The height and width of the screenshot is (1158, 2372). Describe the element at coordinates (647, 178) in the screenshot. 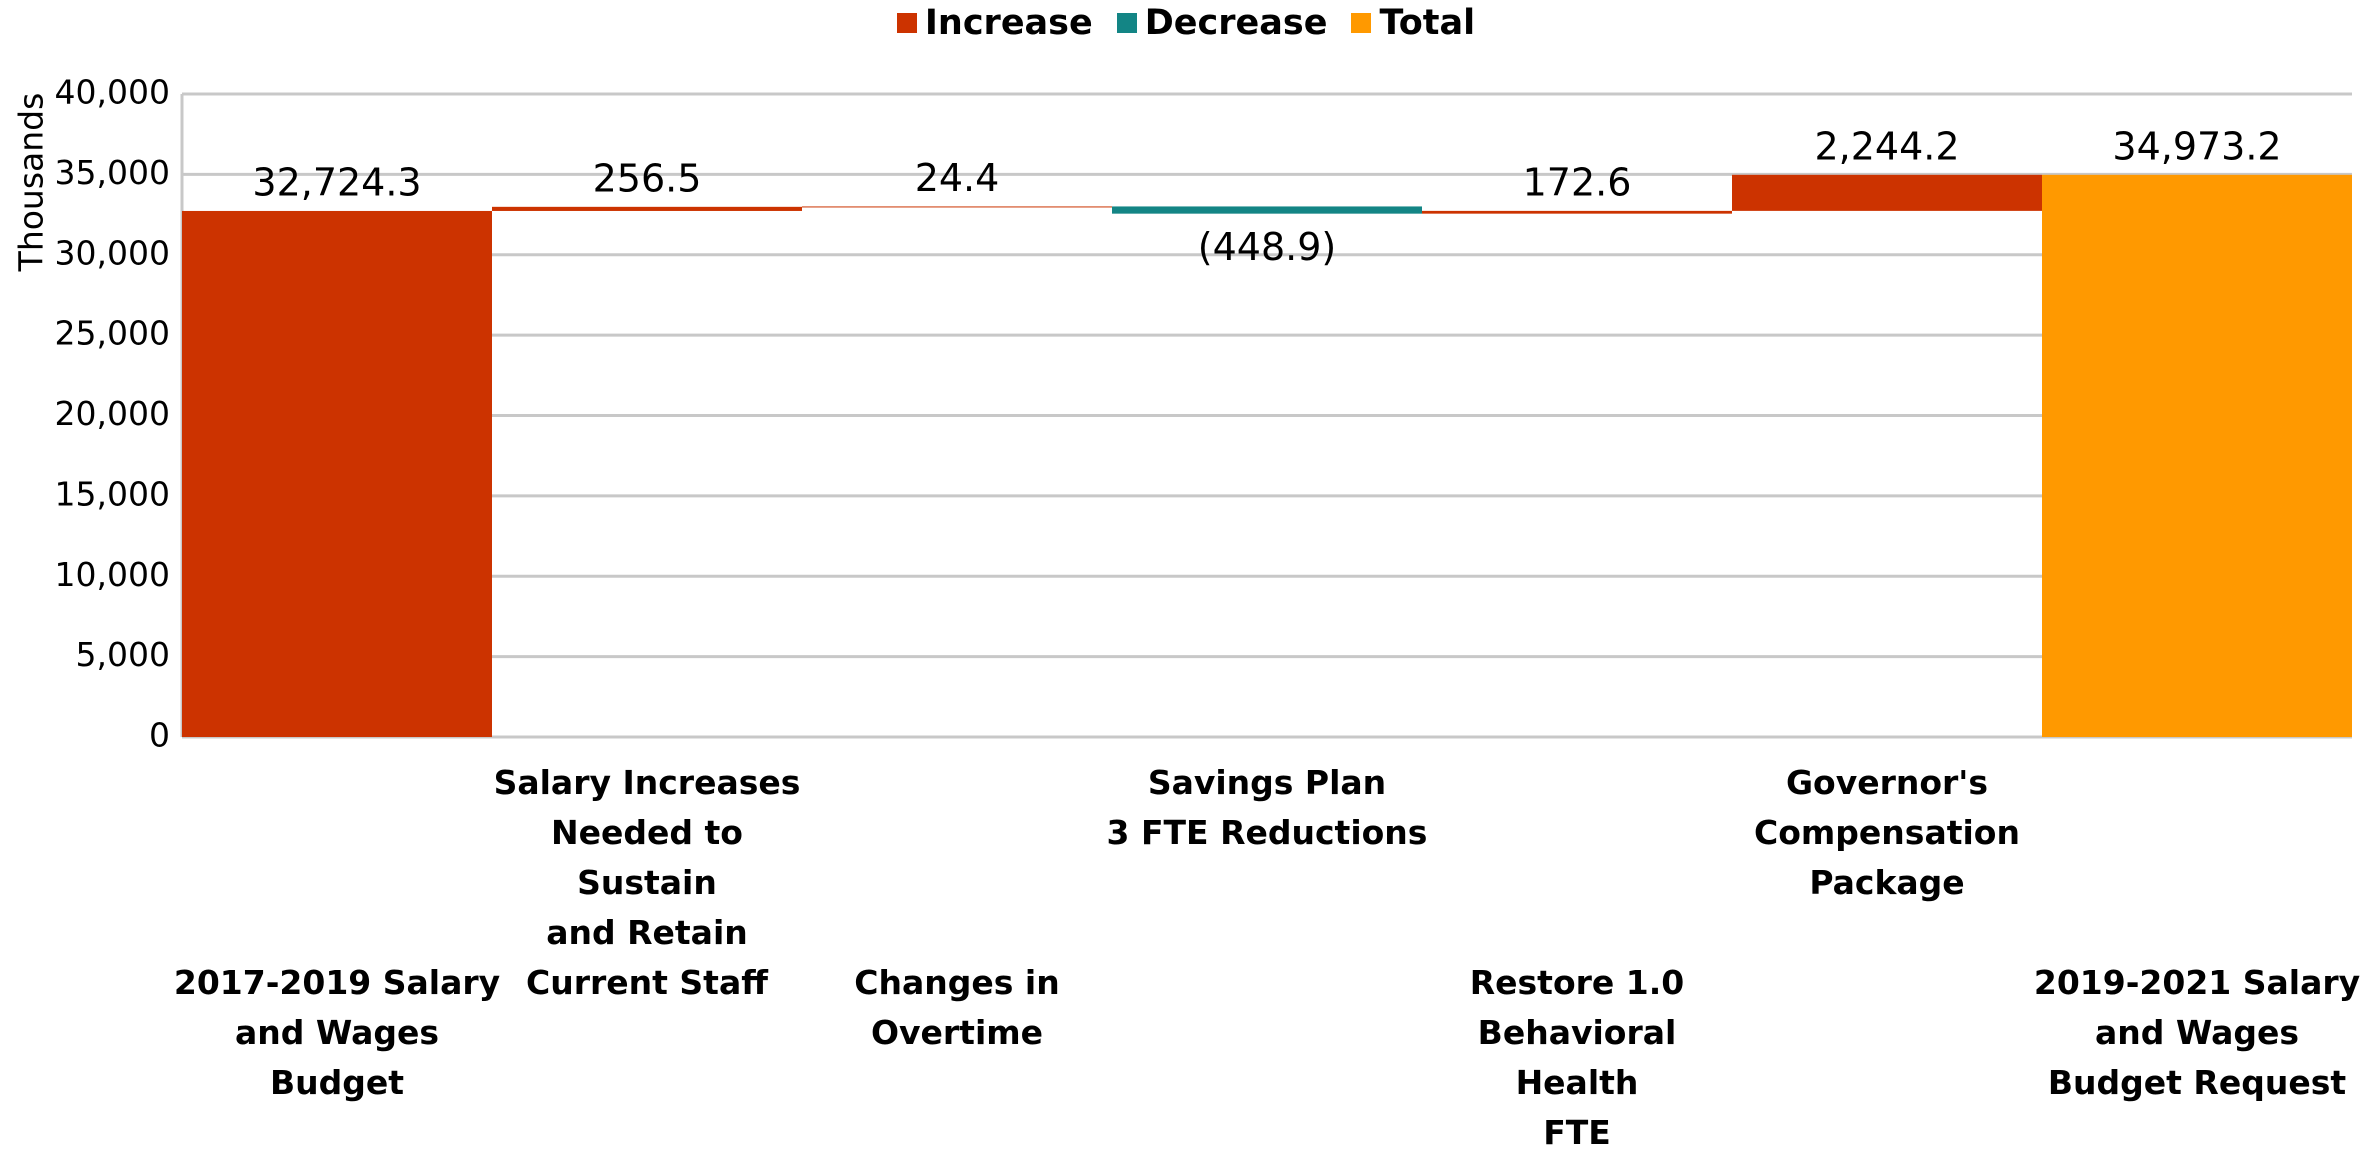

I see `value-label: 256.5` at that location.